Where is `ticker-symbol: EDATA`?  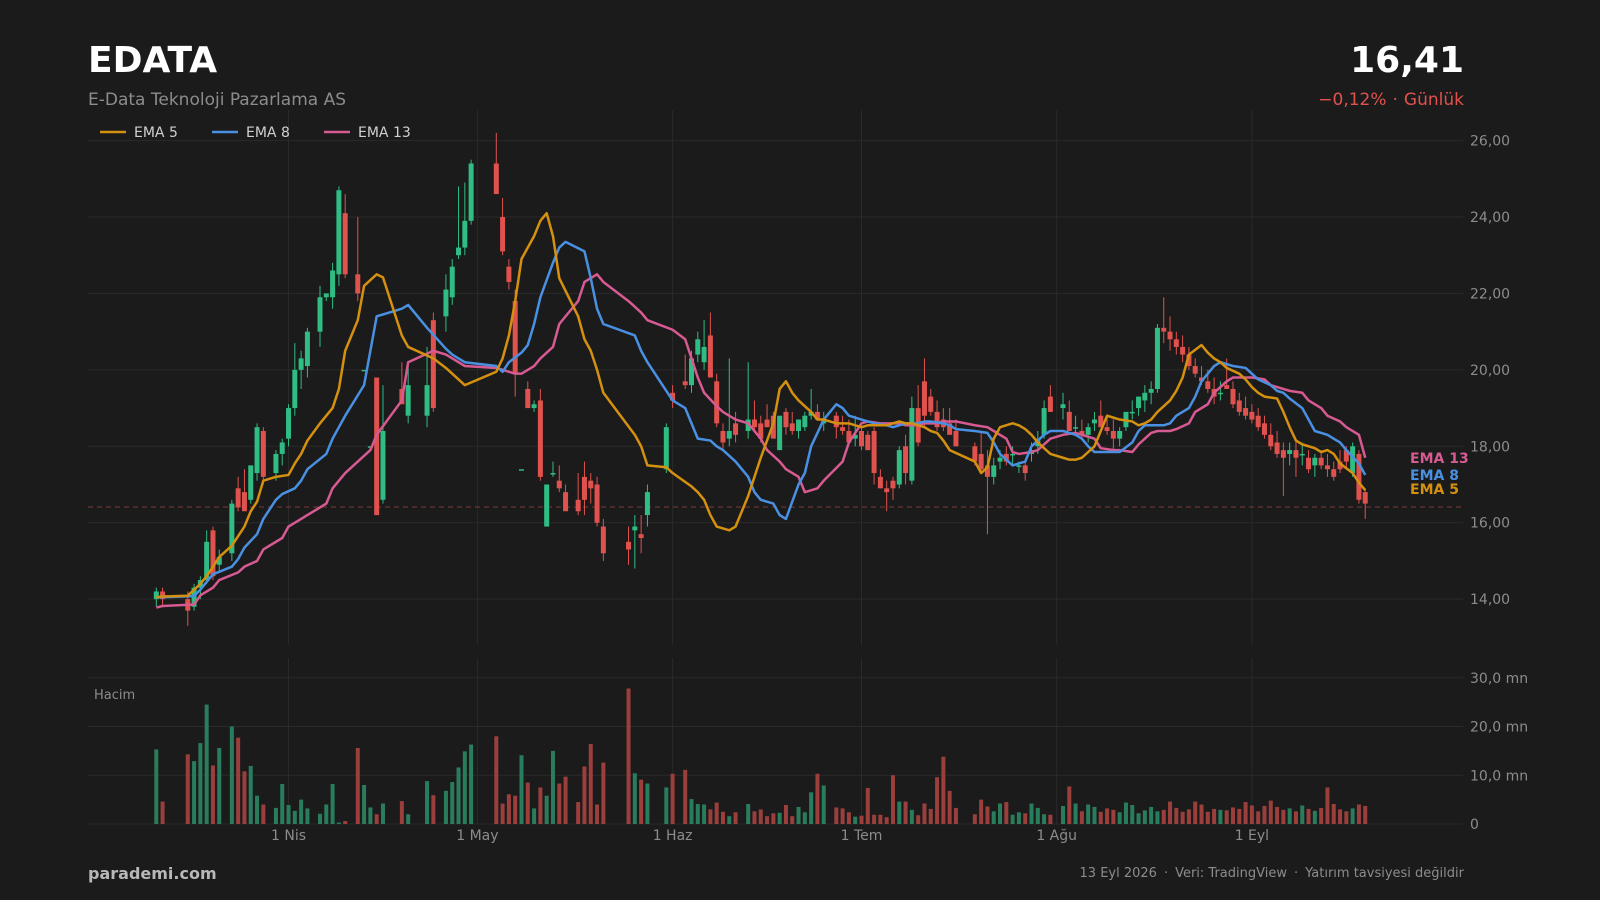
ticker-symbol: EDATA is located at coordinates (153, 60).